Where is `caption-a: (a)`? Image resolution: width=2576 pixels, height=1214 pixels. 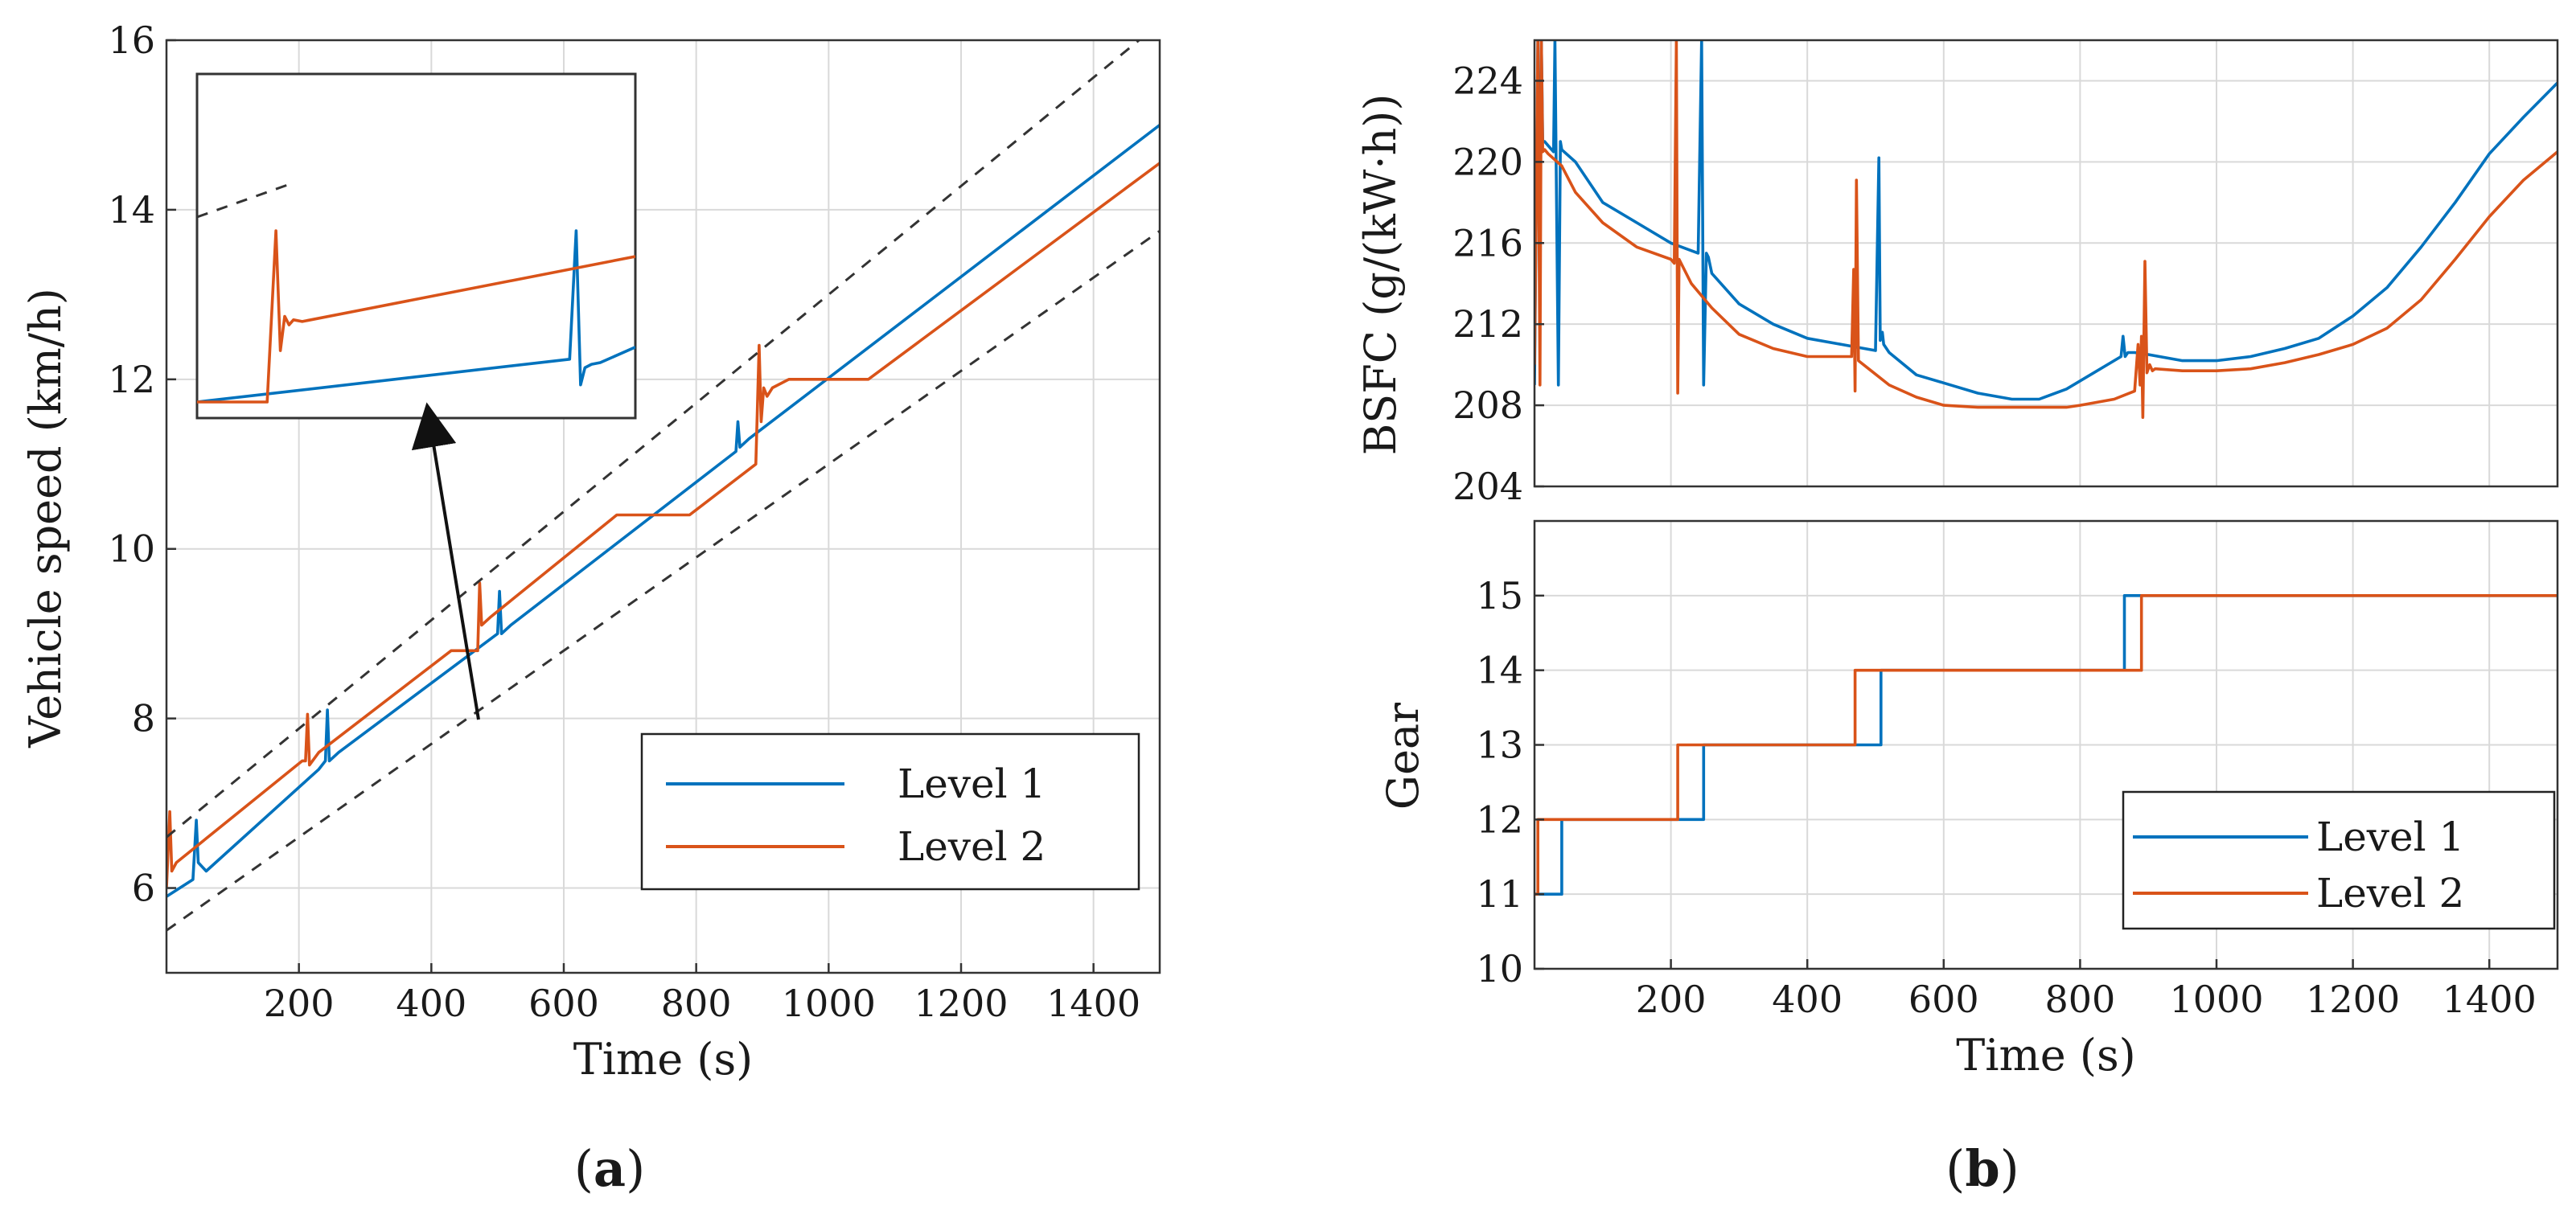 caption-a: (a) is located at coordinates (610, 1168).